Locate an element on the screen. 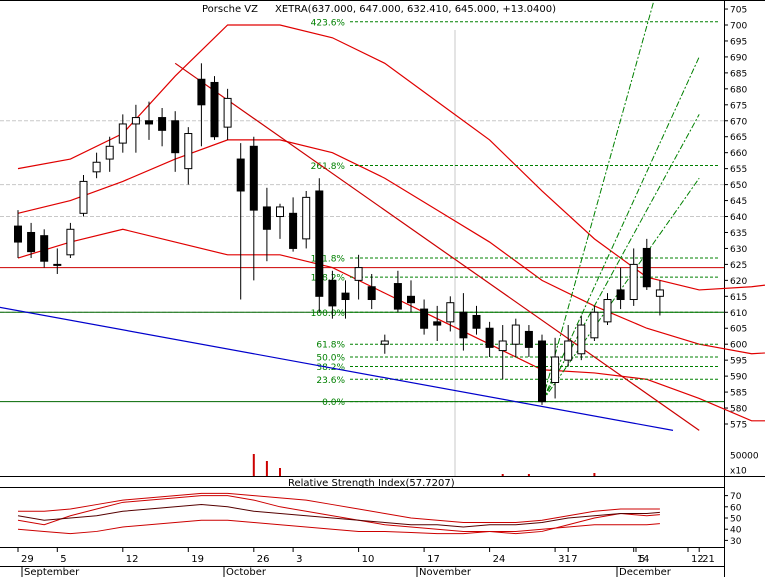 This screenshot has width=765, height=577. date-tick-label: 26 is located at coordinates (263, 559).